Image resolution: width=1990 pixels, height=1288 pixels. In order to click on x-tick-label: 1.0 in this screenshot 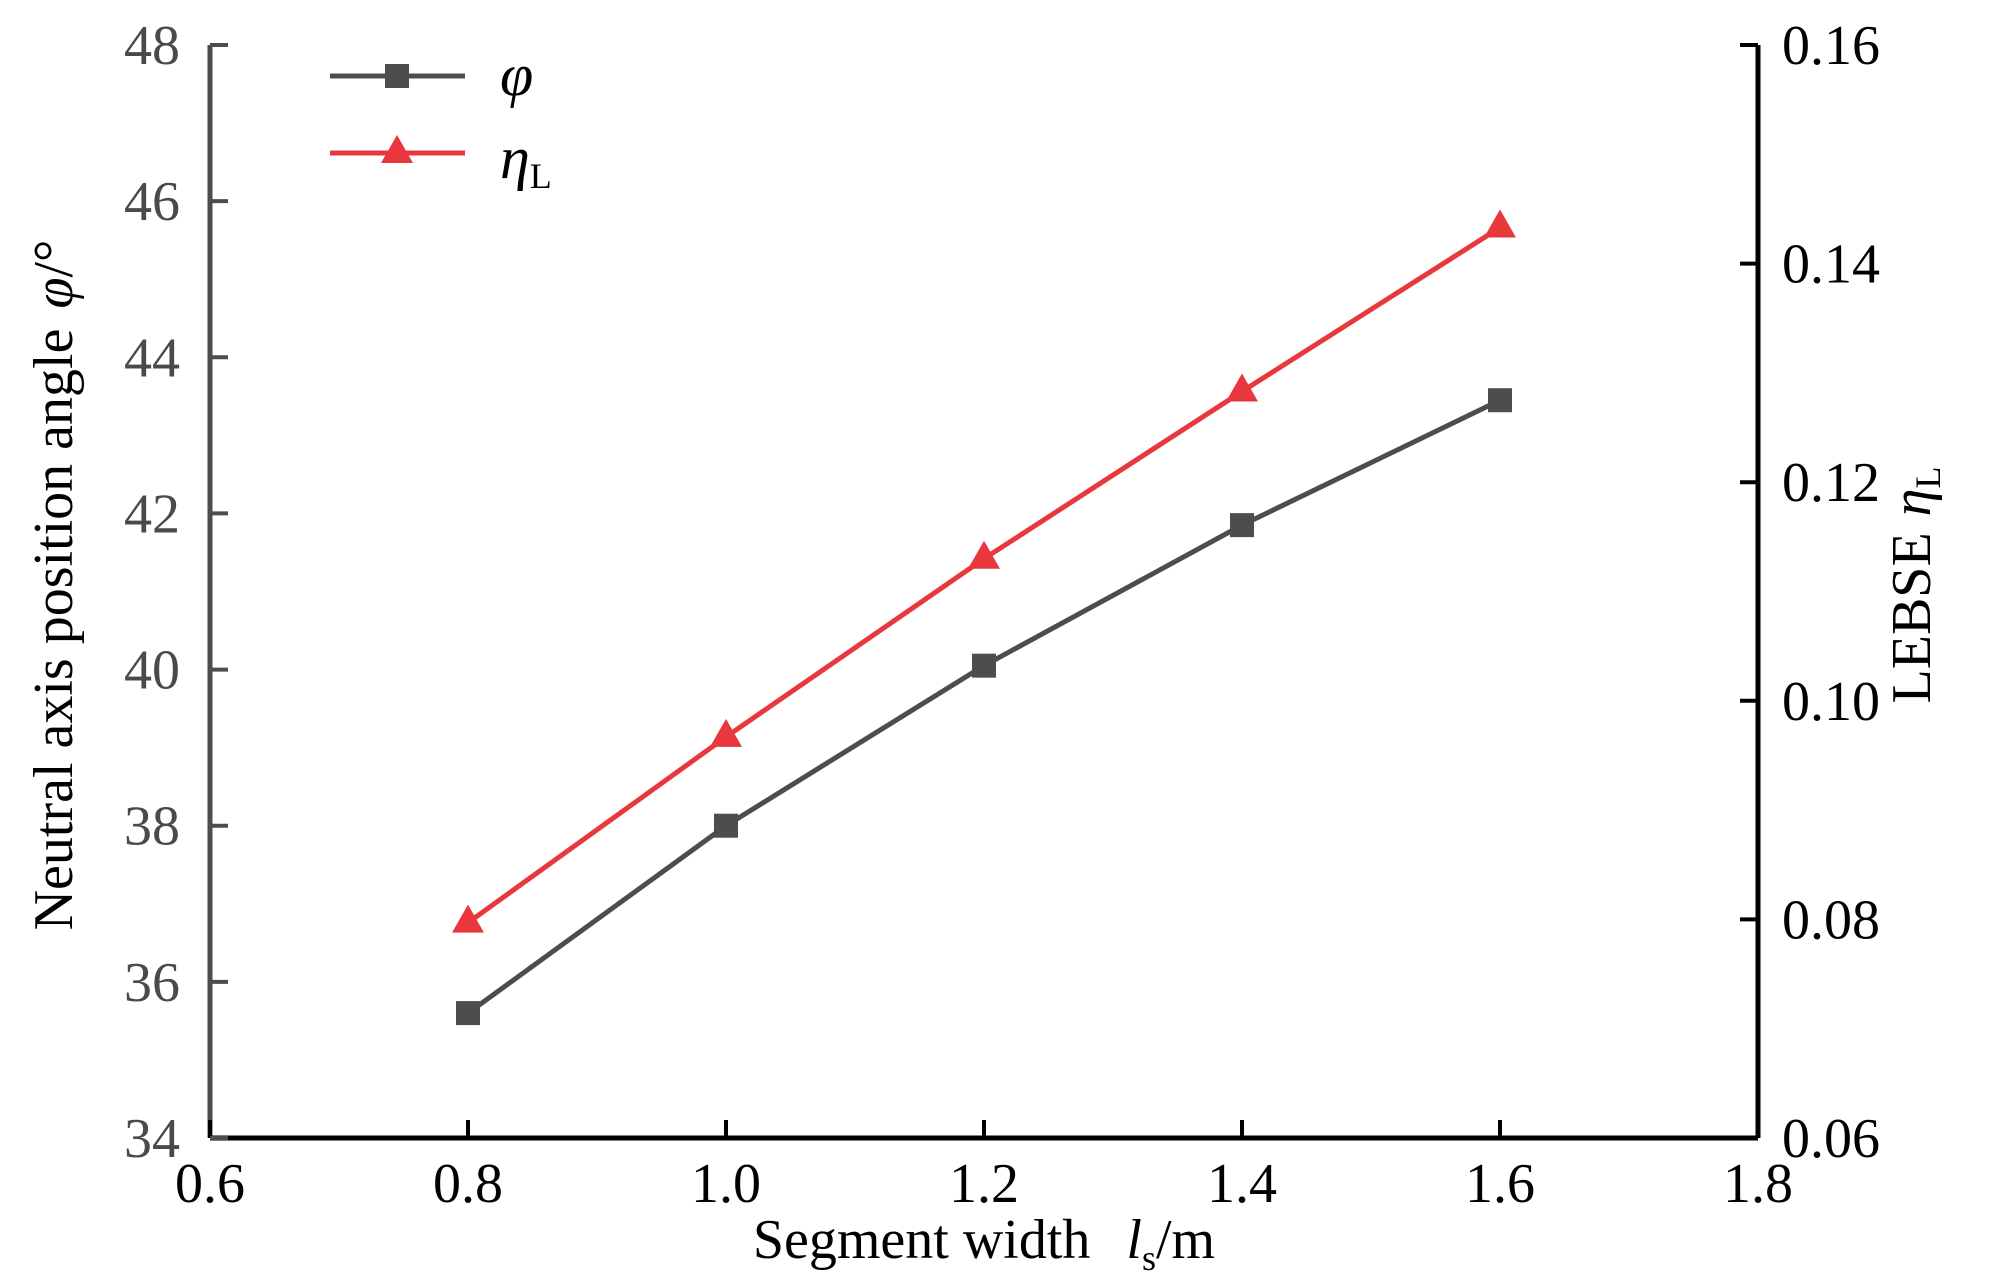, I will do `click(726, 1184)`.